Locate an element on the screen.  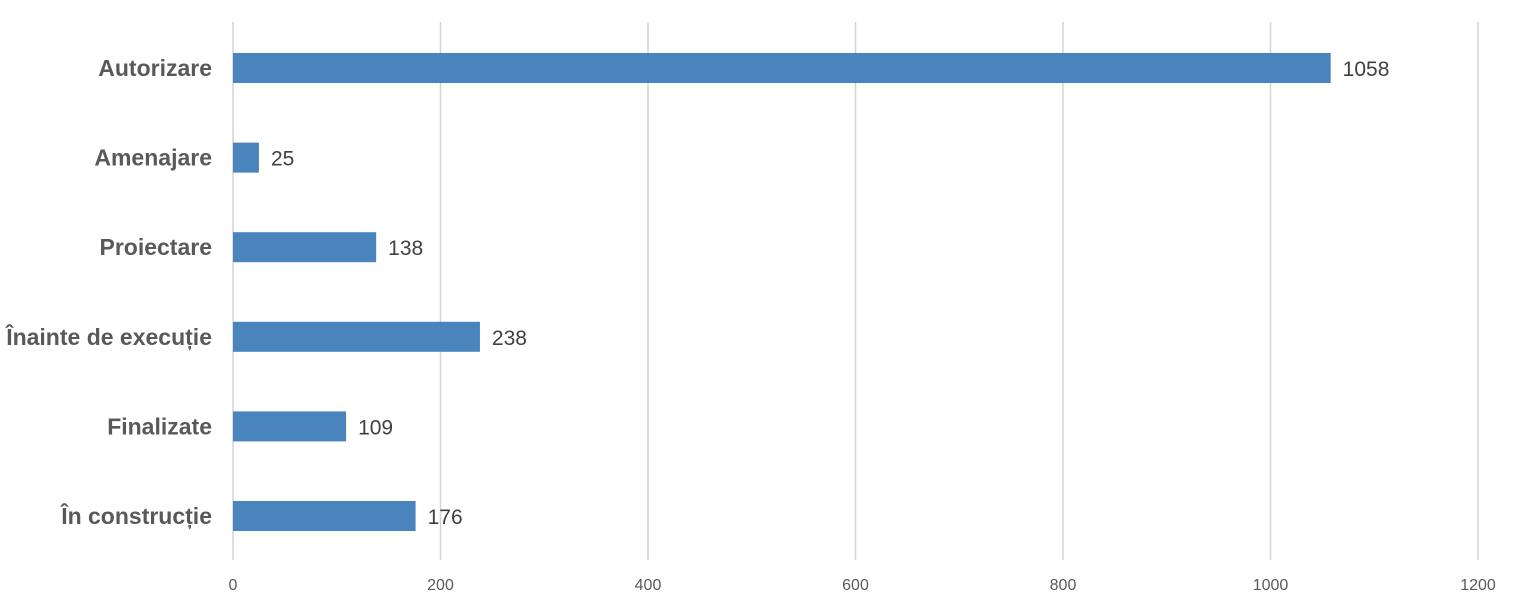
category-label-in-constructie: În construcție is located at coordinates (136, 516).